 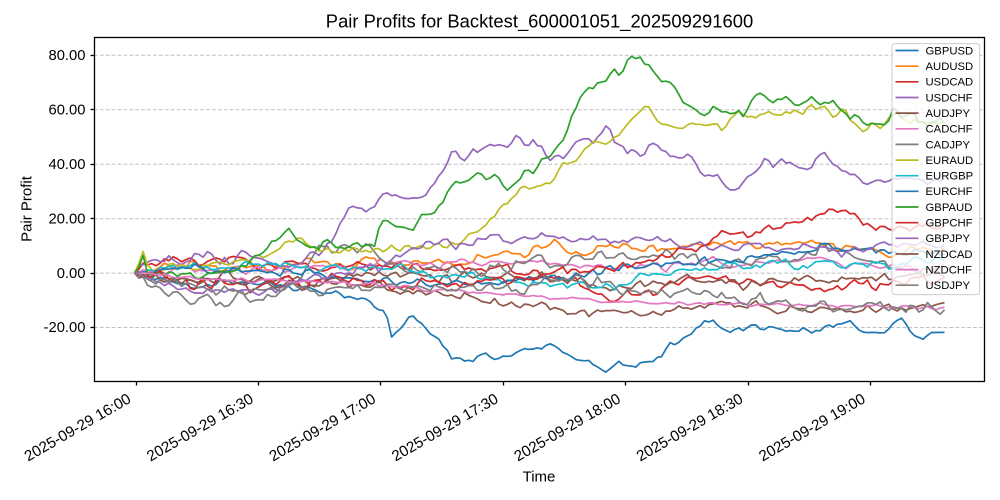 What do you see at coordinates (65, 328) in the screenshot?
I see `svg-text: -20.00` at bounding box center [65, 328].